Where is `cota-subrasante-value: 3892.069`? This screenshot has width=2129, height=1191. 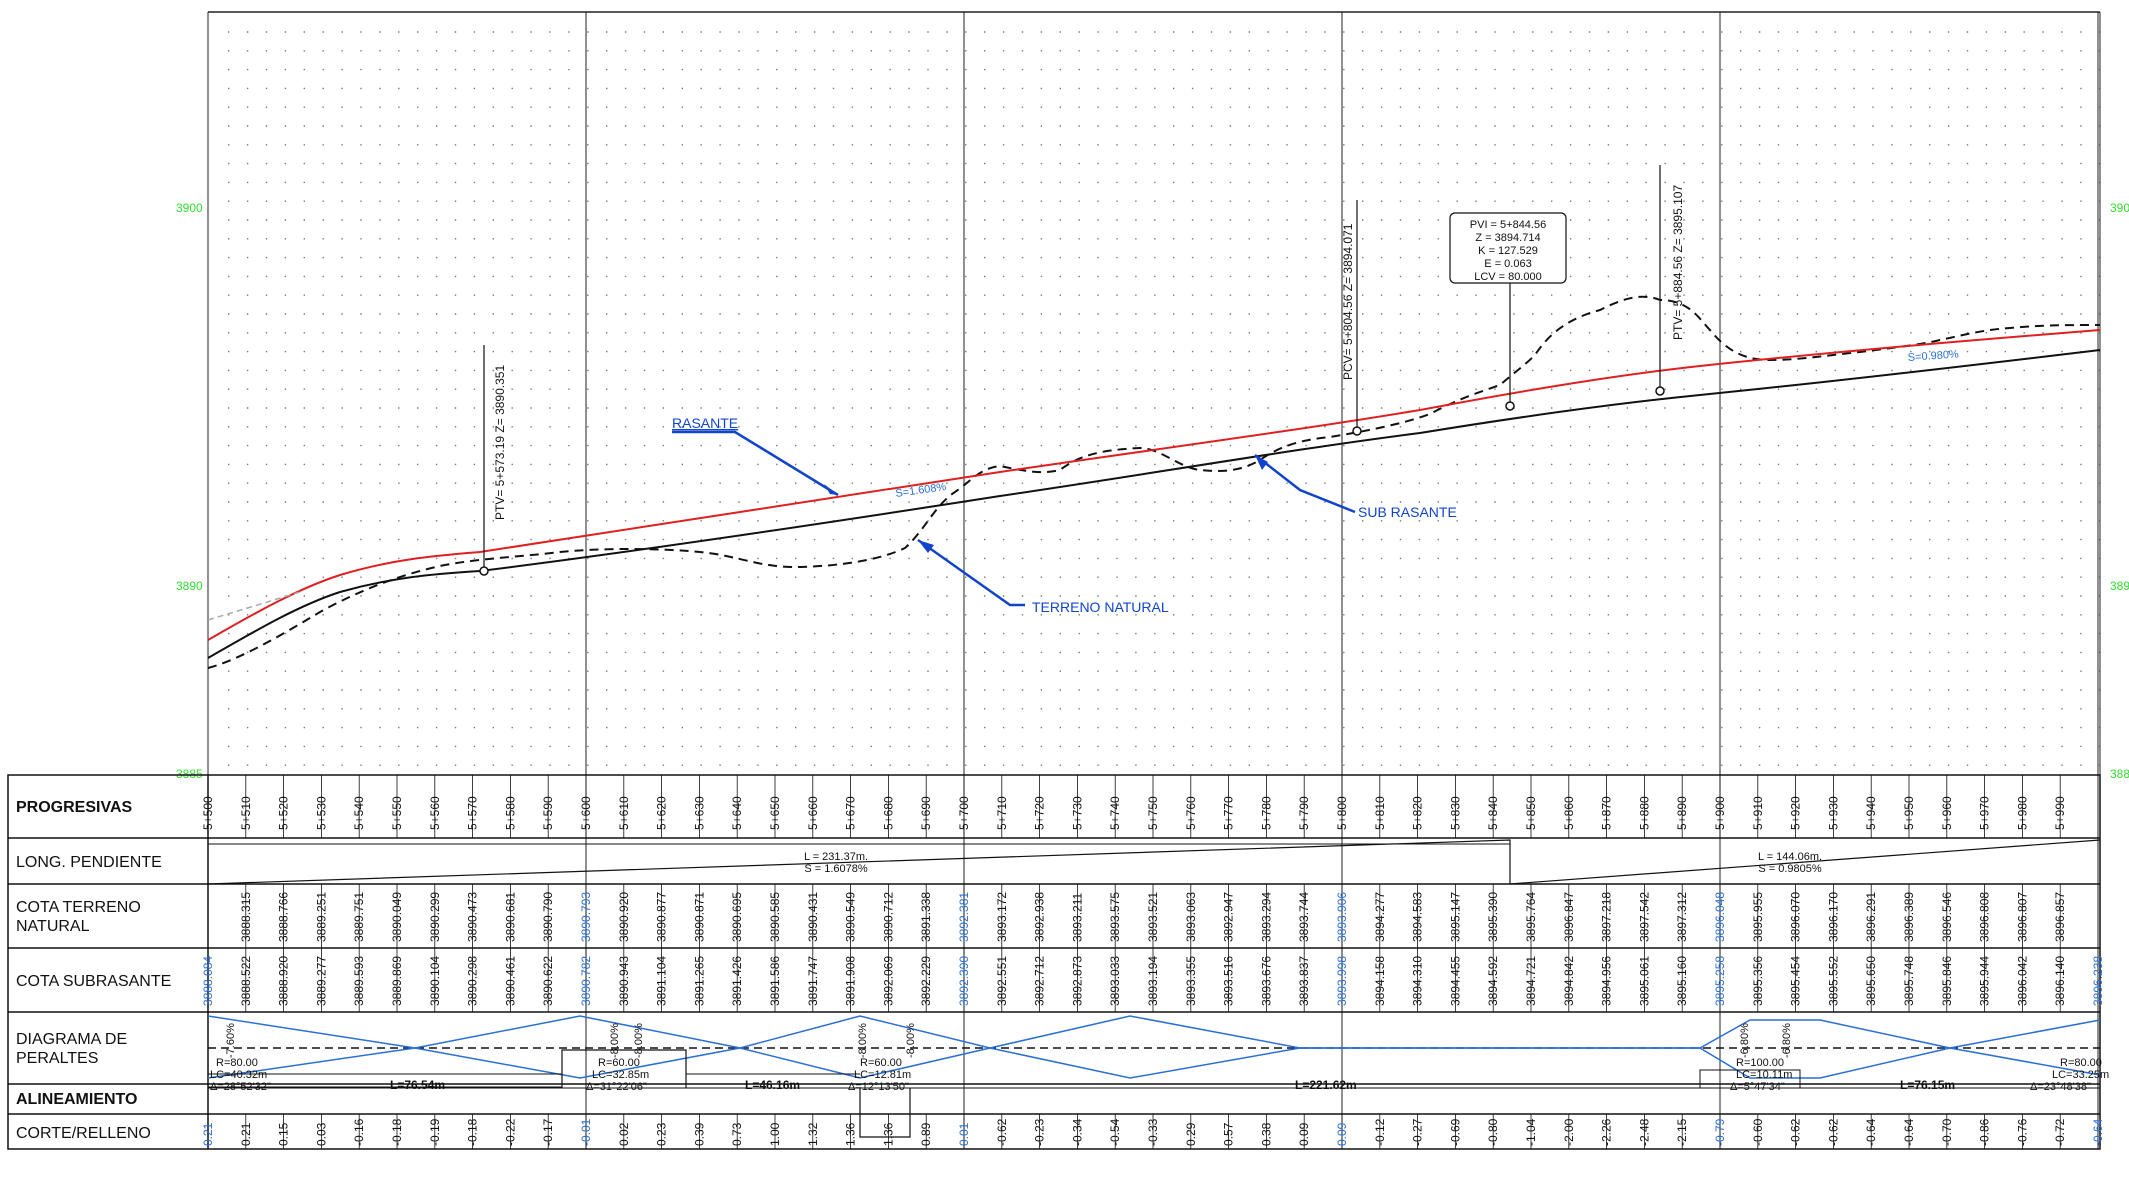
cota-subrasante-value: 3892.069 is located at coordinates (888, 981).